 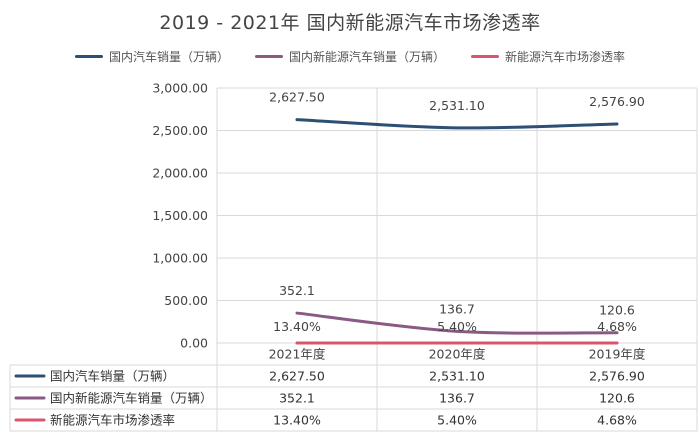 What do you see at coordinates (457, 398) in the screenshot?
I see `table-cell: 136.7` at bounding box center [457, 398].